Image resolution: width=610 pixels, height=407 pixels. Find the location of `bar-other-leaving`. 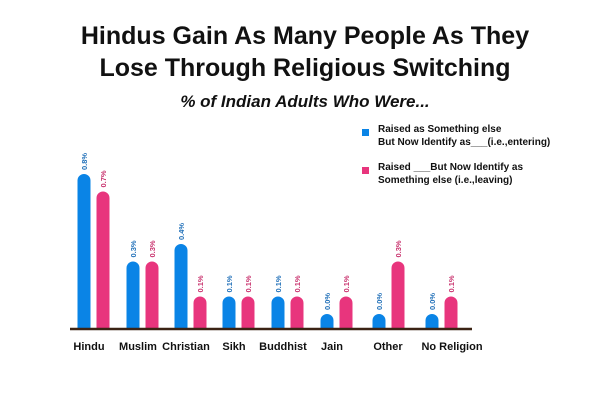

bar-other-leaving is located at coordinates (398, 294).